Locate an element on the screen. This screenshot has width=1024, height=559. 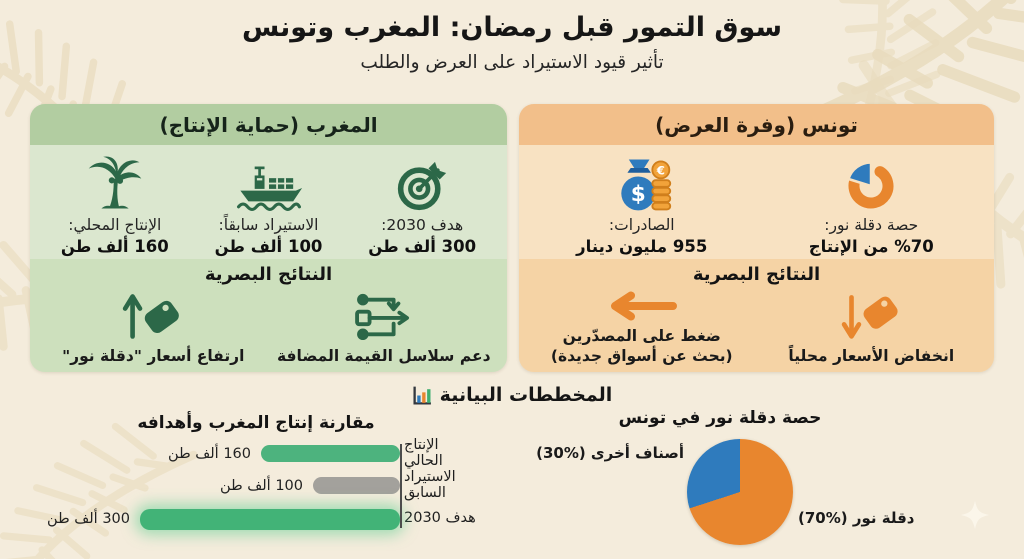
bar-chart-title: مقارنة إنتاج المغرب وأهدافه is located at coordinates (256, 423).